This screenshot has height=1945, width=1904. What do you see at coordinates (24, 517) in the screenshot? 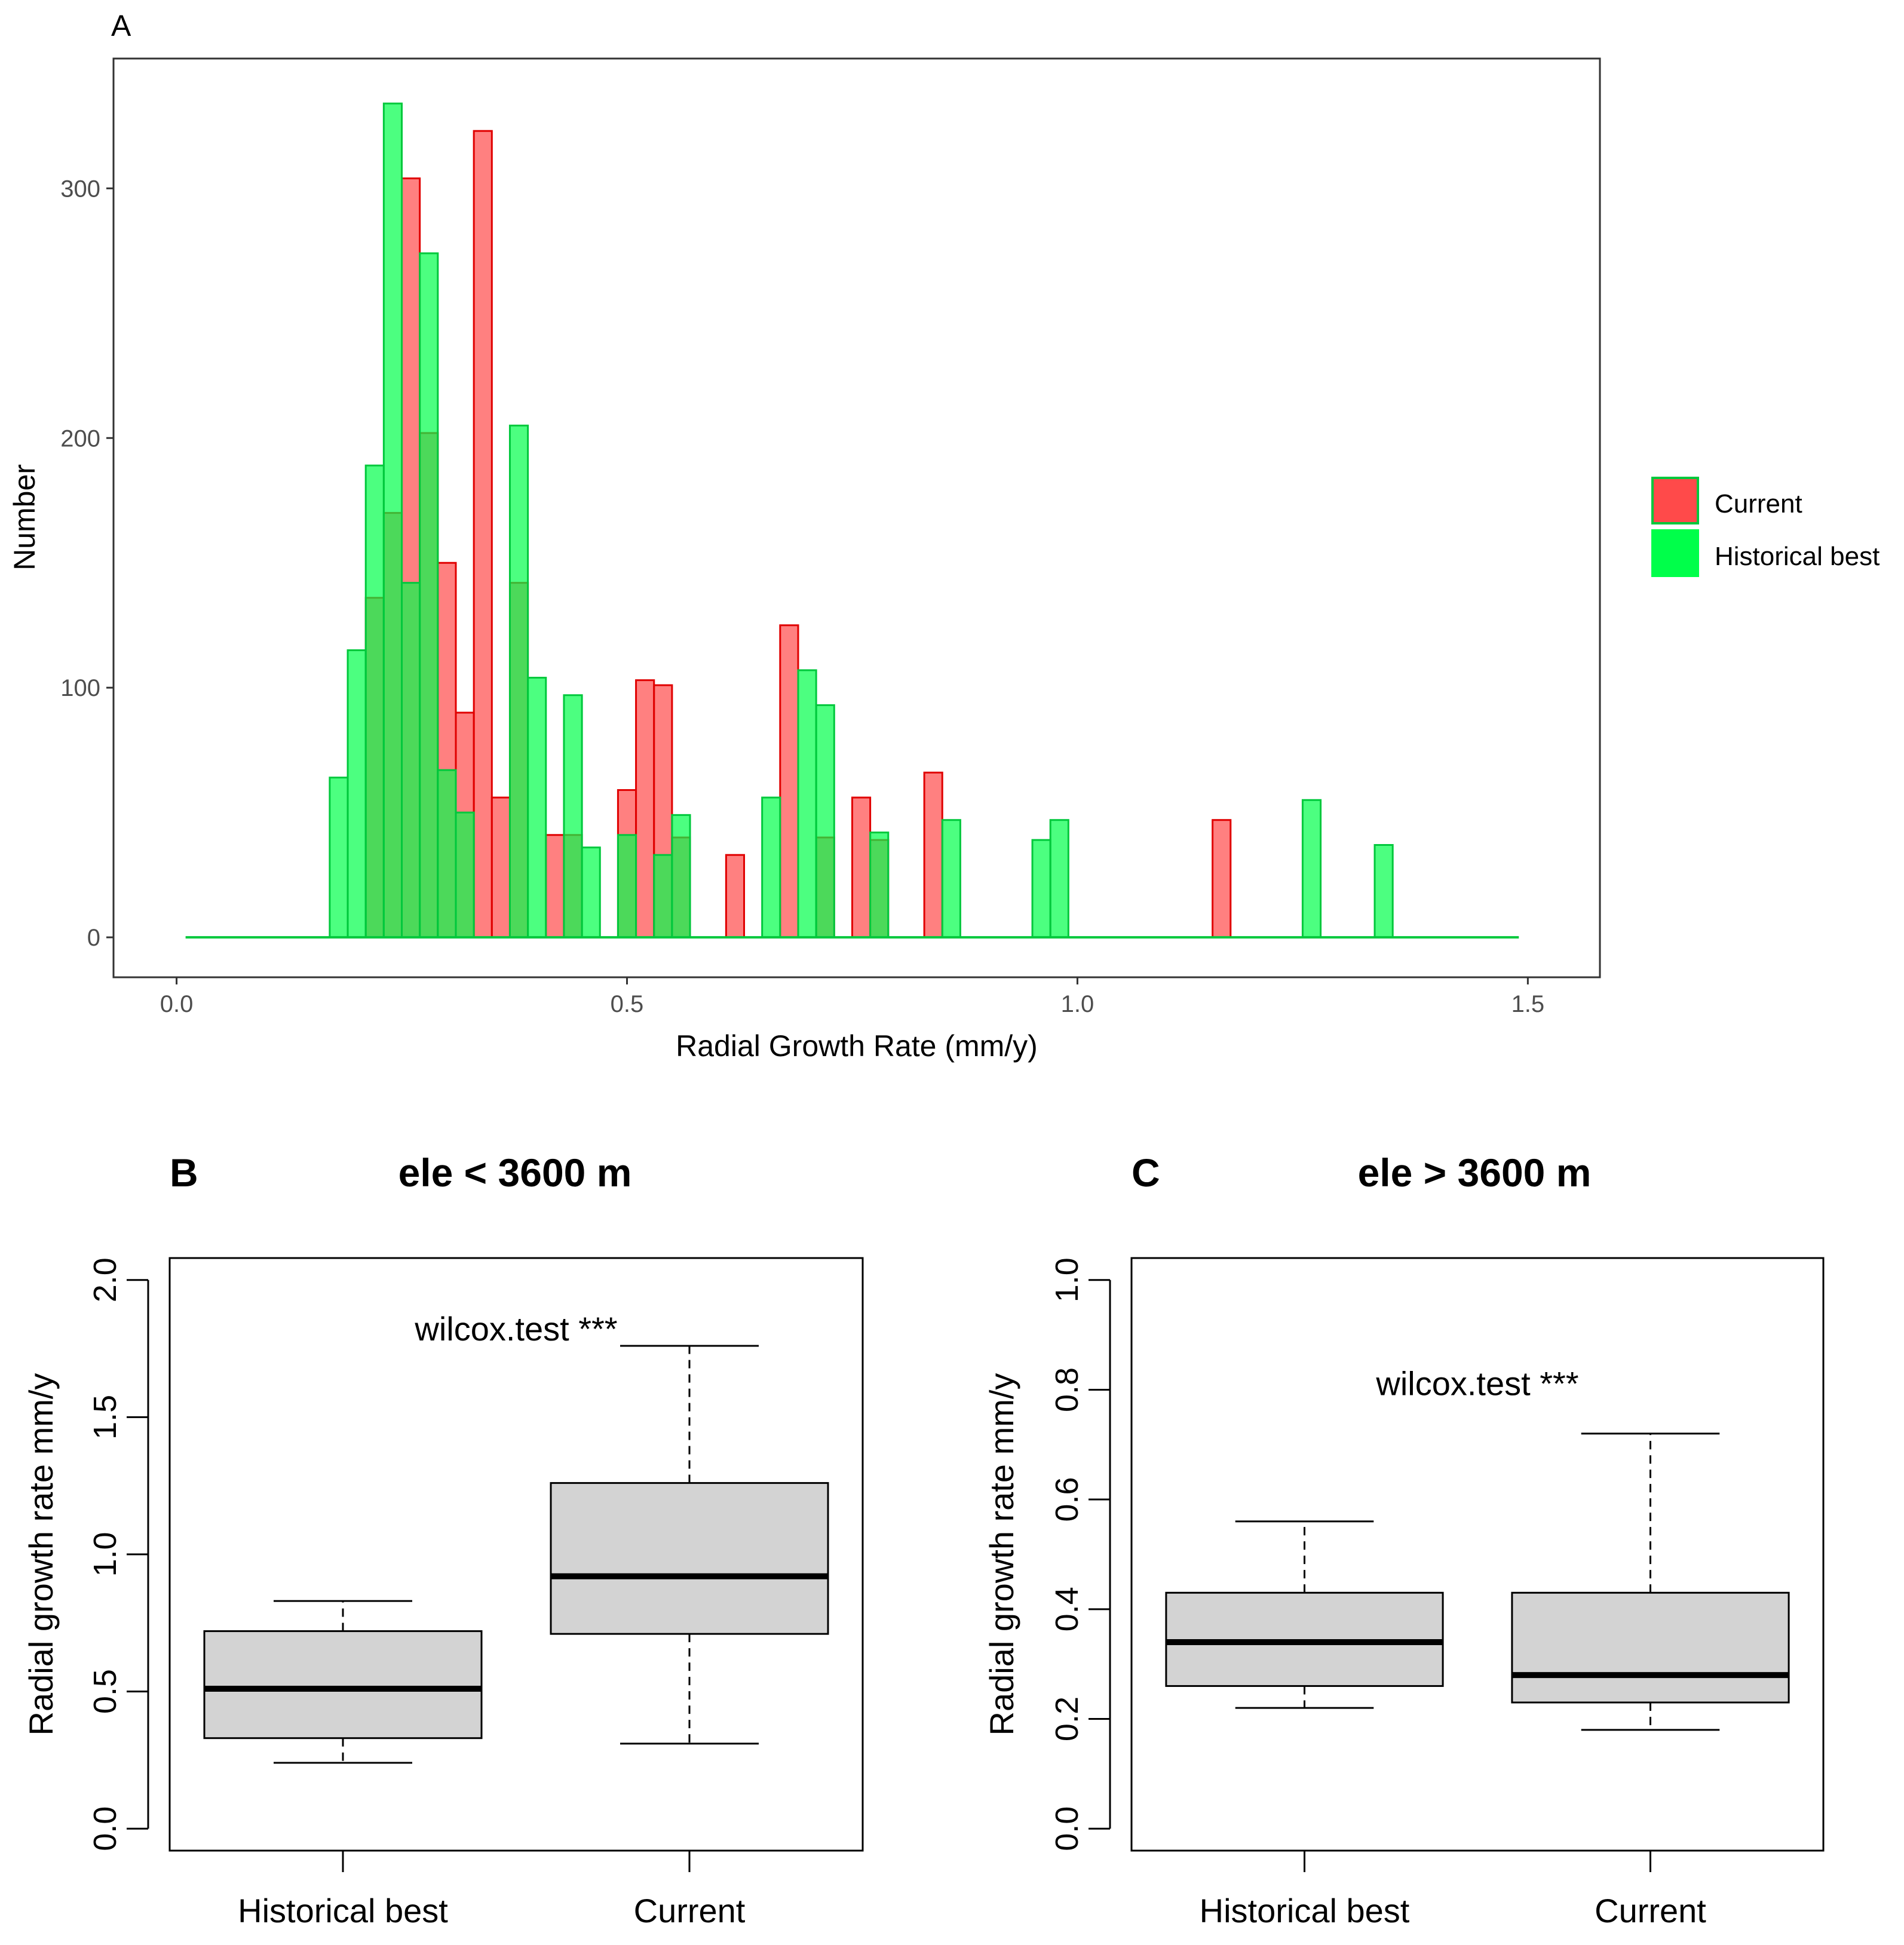
I see `y-axis-title: Number` at bounding box center [24, 517].